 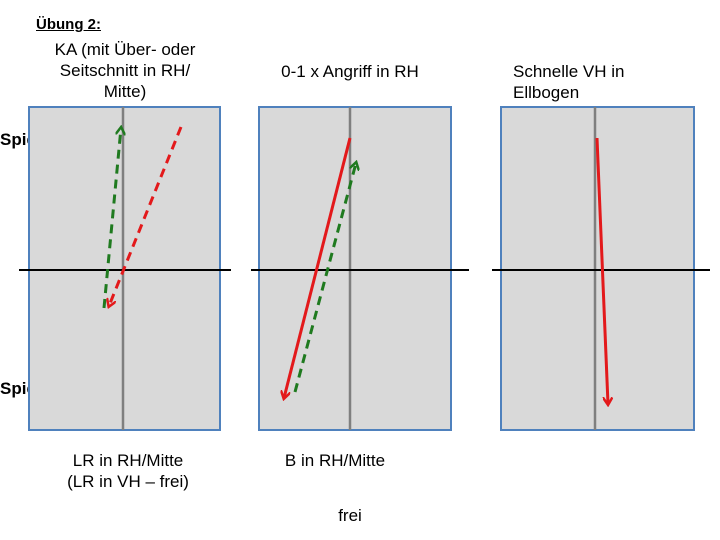 What do you see at coordinates (350, 515) in the screenshot?
I see `footer-note: frei` at bounding box center [350, 515].